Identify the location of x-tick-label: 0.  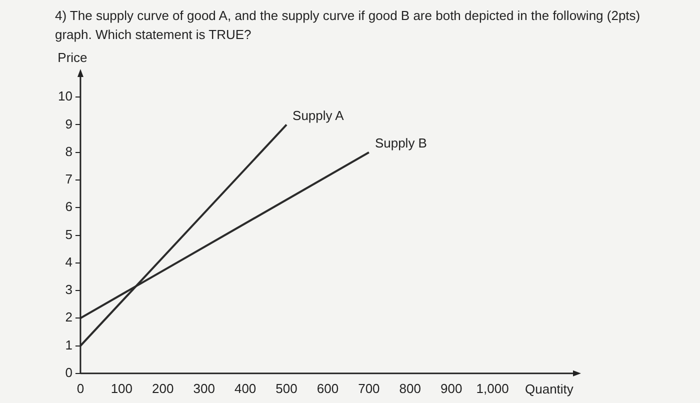
(80, 388).